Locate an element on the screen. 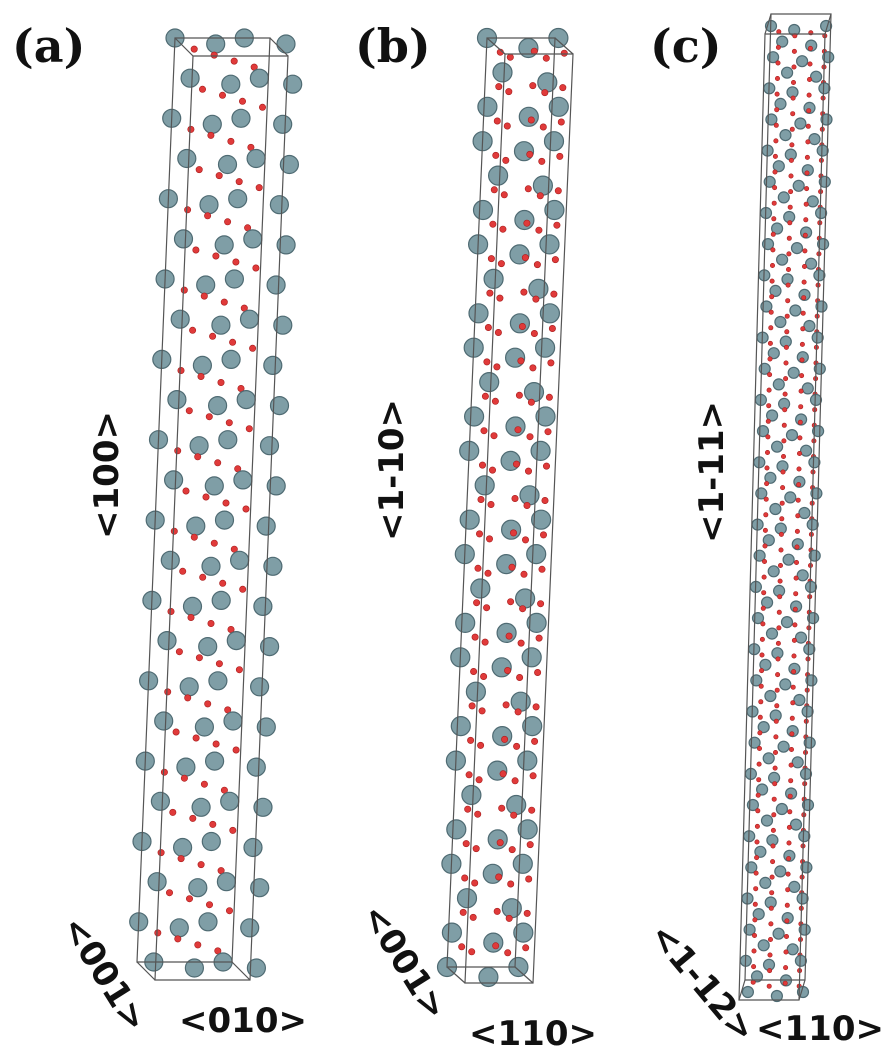 Image resolution: width=893 pixels, height=1057 pixels. panel-a-bottom-right-axis-label: <010> is located at coordinates (243, 1021).